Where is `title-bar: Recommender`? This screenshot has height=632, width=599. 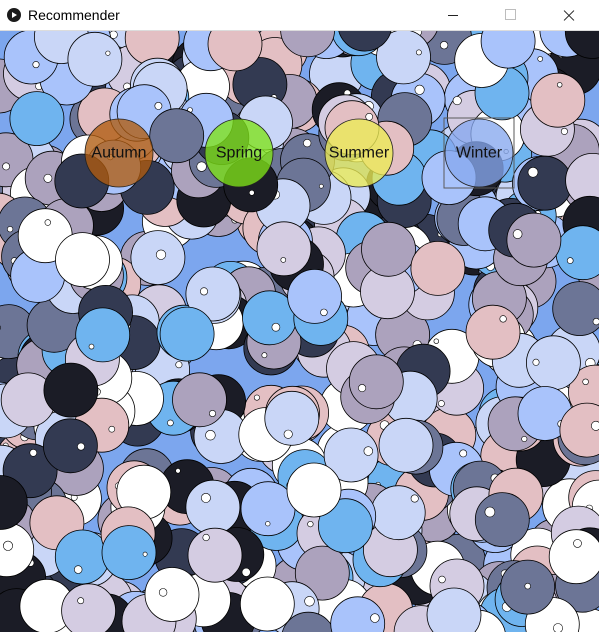 title-bar: Recommender is located at coordinates (299, 15).